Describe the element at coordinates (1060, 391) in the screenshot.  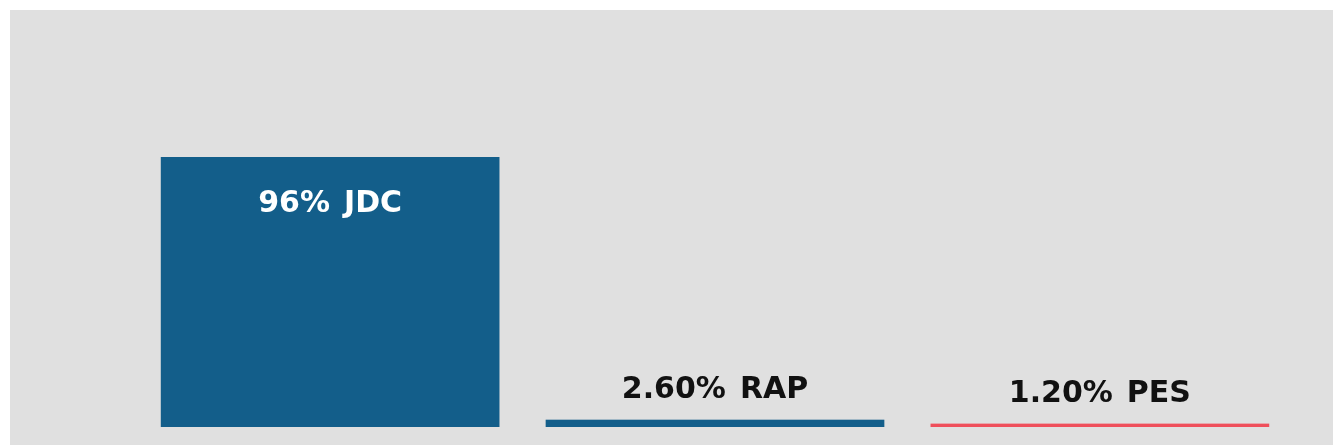
I see `data-label: 1.20%` at that location.